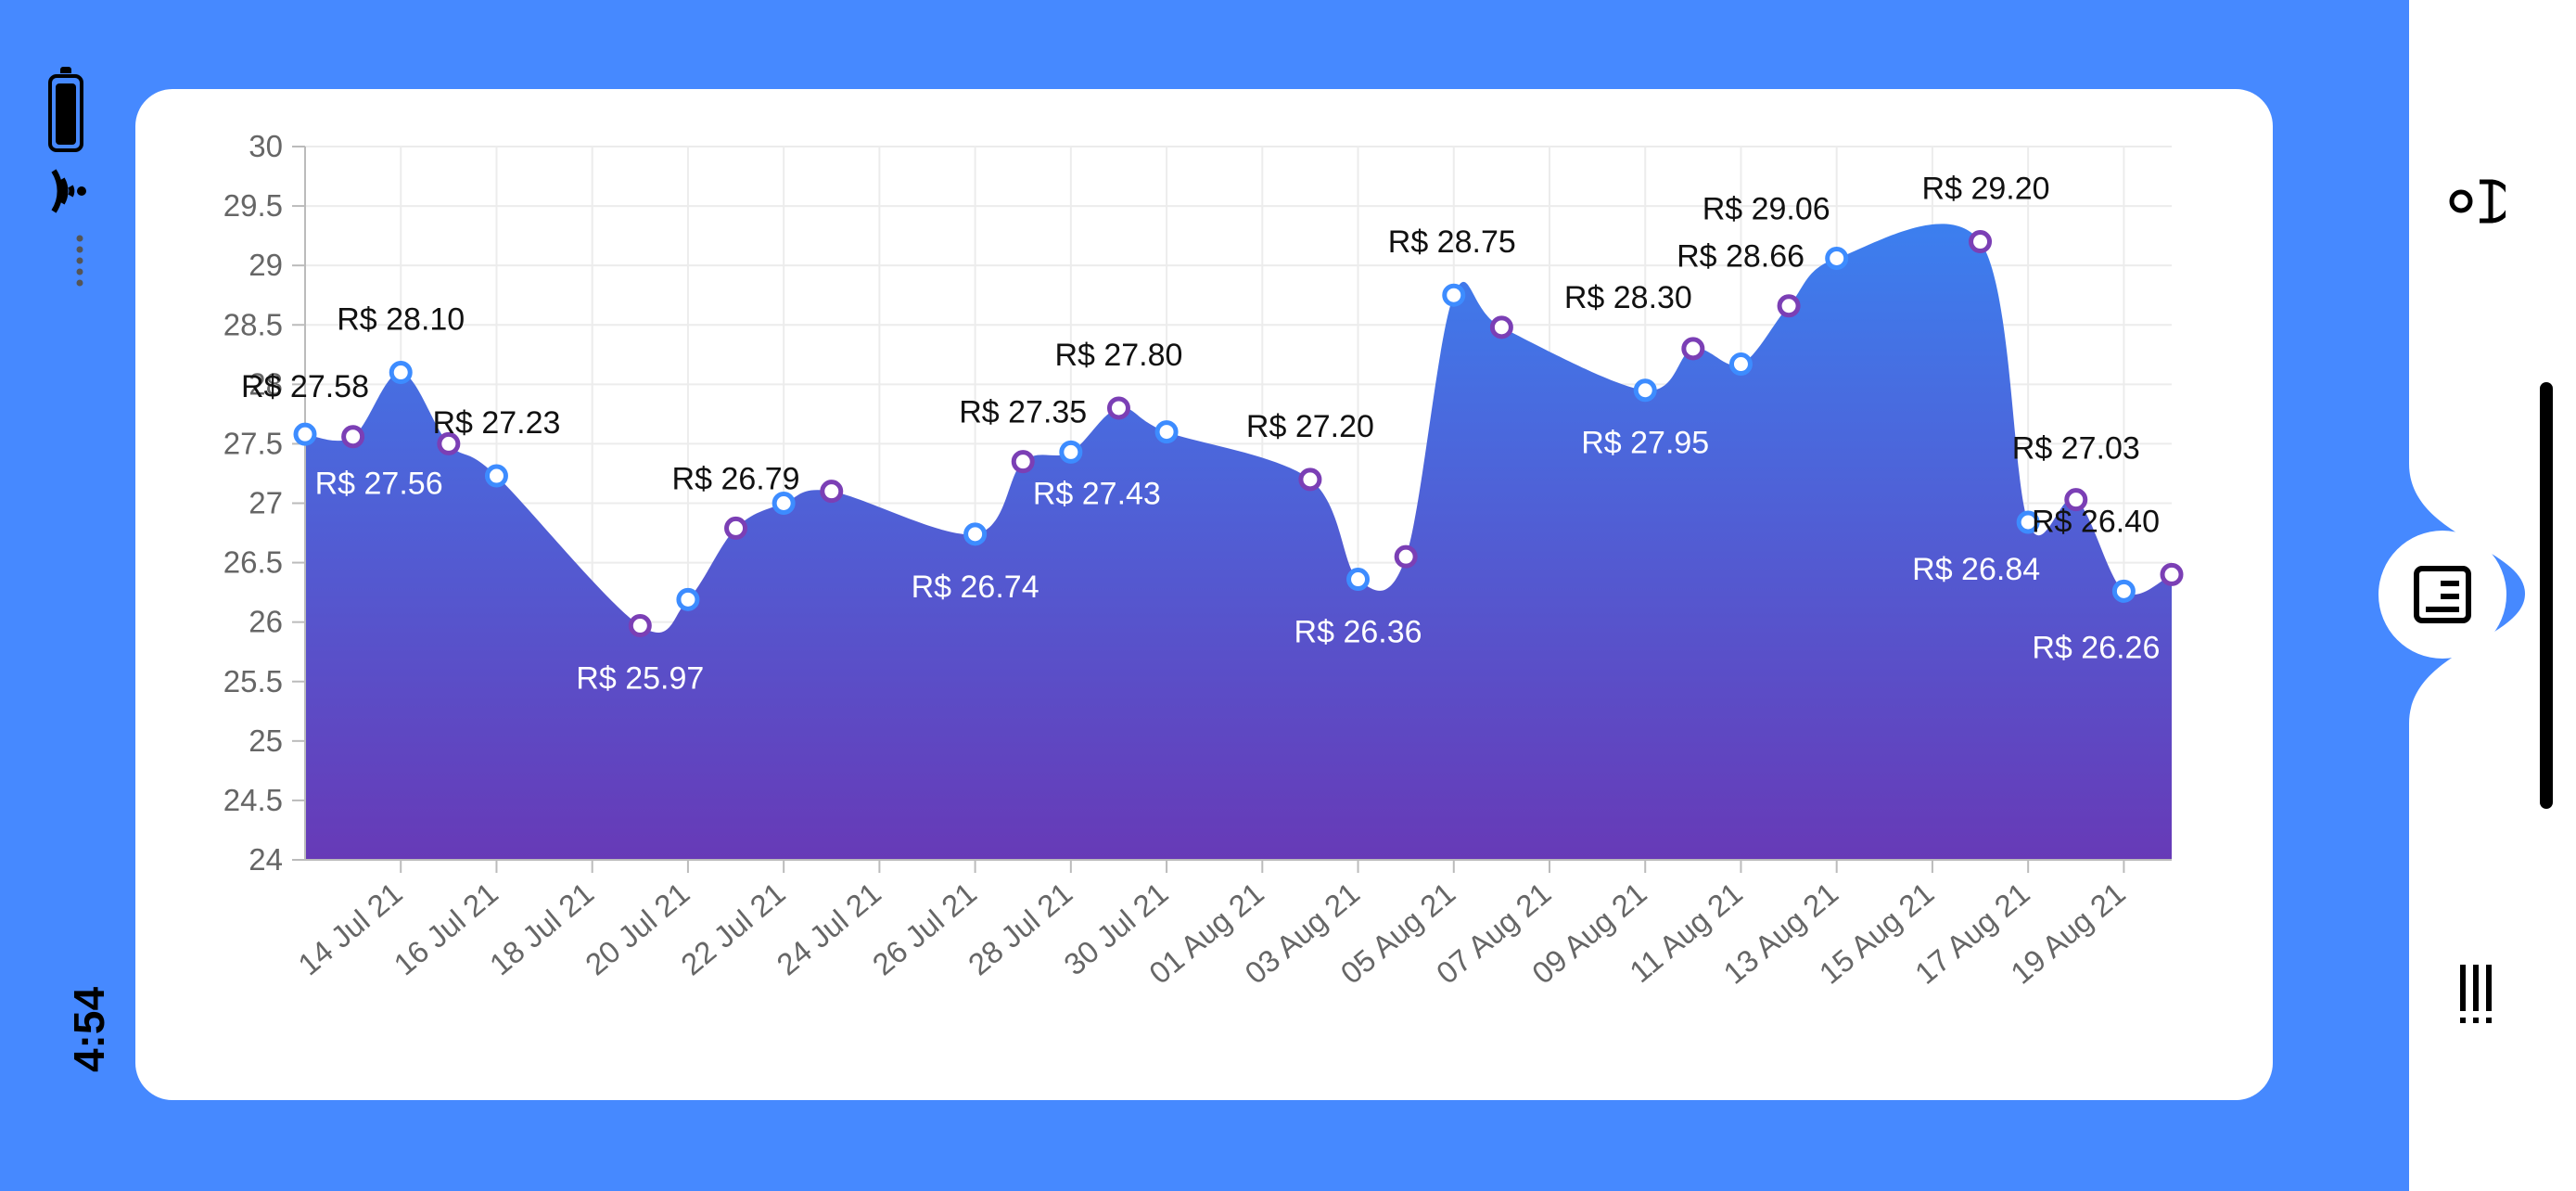  I want to click on data-label: R$ 28.30, so click(1628, 297).